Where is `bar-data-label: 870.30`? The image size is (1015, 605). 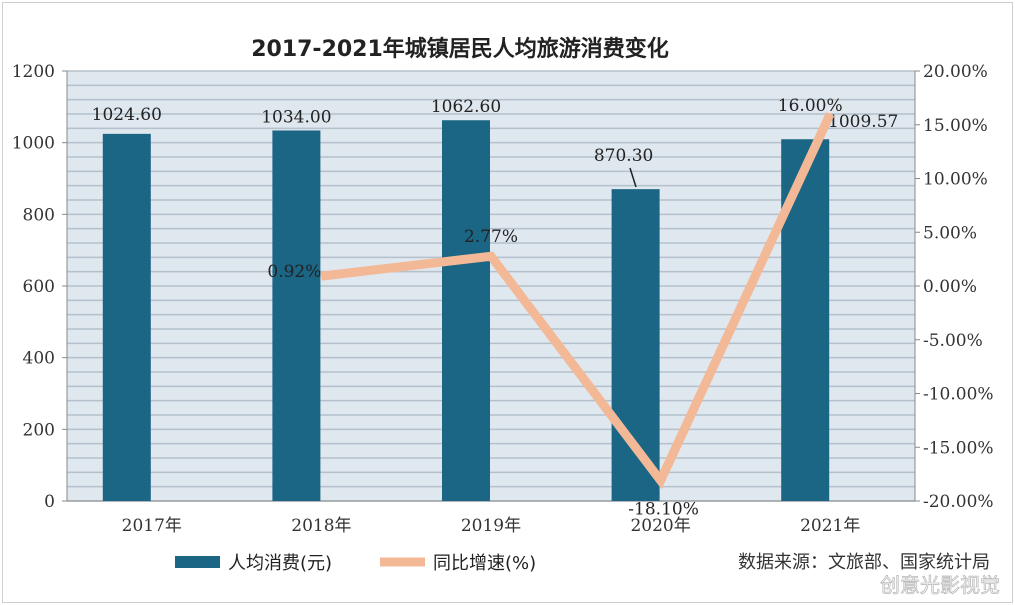 bar-data-label: 870.30 is located at coordinates (623, 156).